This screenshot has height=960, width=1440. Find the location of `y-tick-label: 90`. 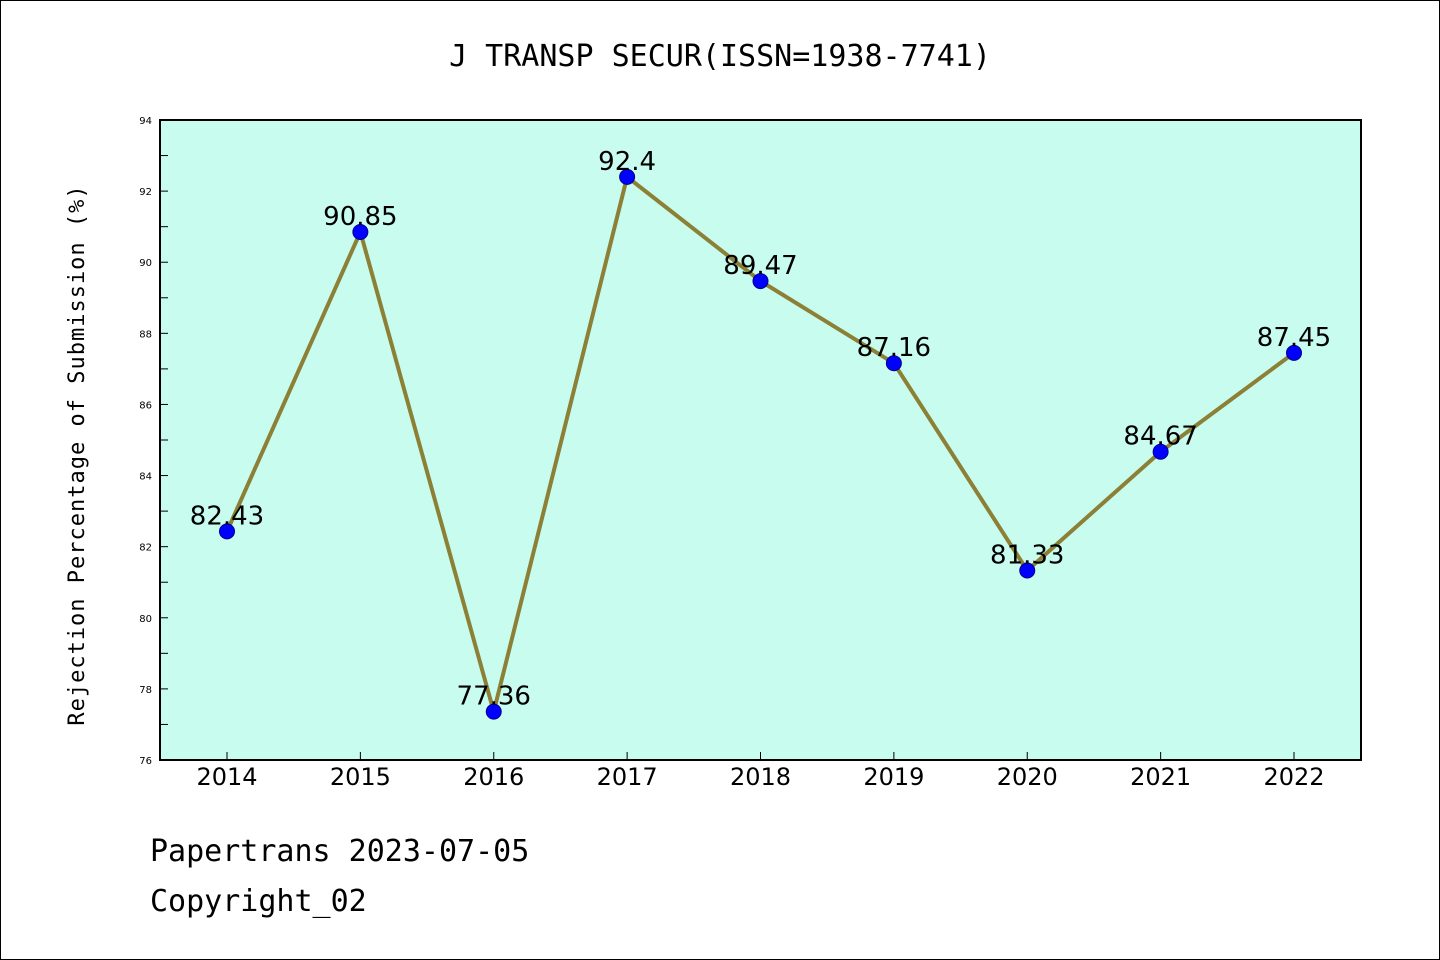

y-tick-label: 90 is located at coordinates (145, 263).